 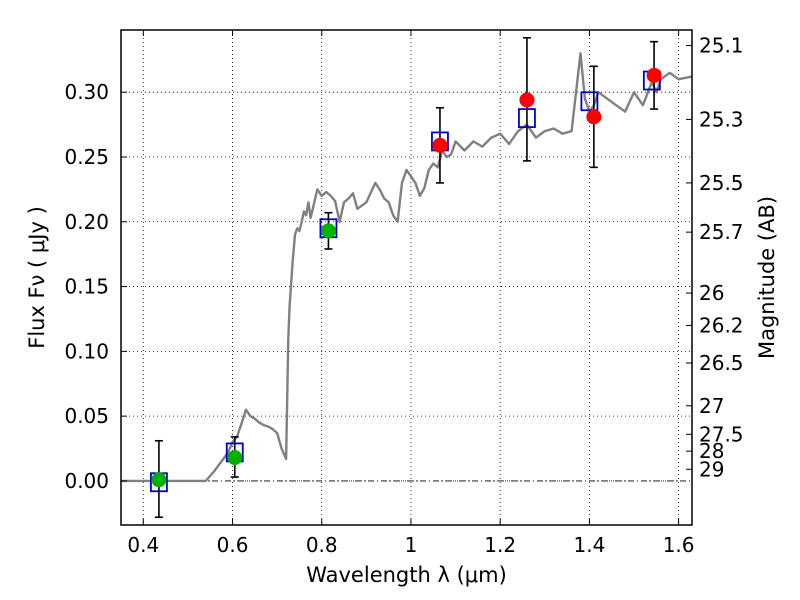 I want to click on y-tick-label: 0.05, so click(x=86, y=416).